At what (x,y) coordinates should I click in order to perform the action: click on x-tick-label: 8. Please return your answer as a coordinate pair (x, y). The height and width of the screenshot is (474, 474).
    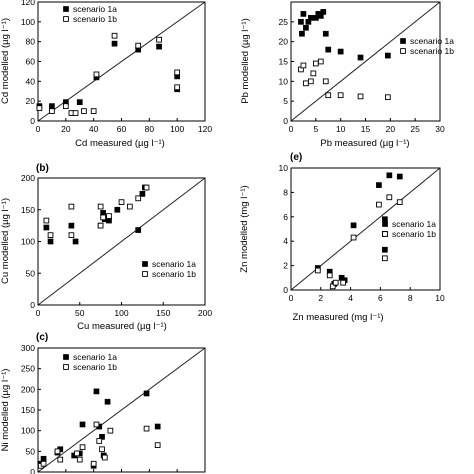
    Looking at the image, I should click on (410, 298).